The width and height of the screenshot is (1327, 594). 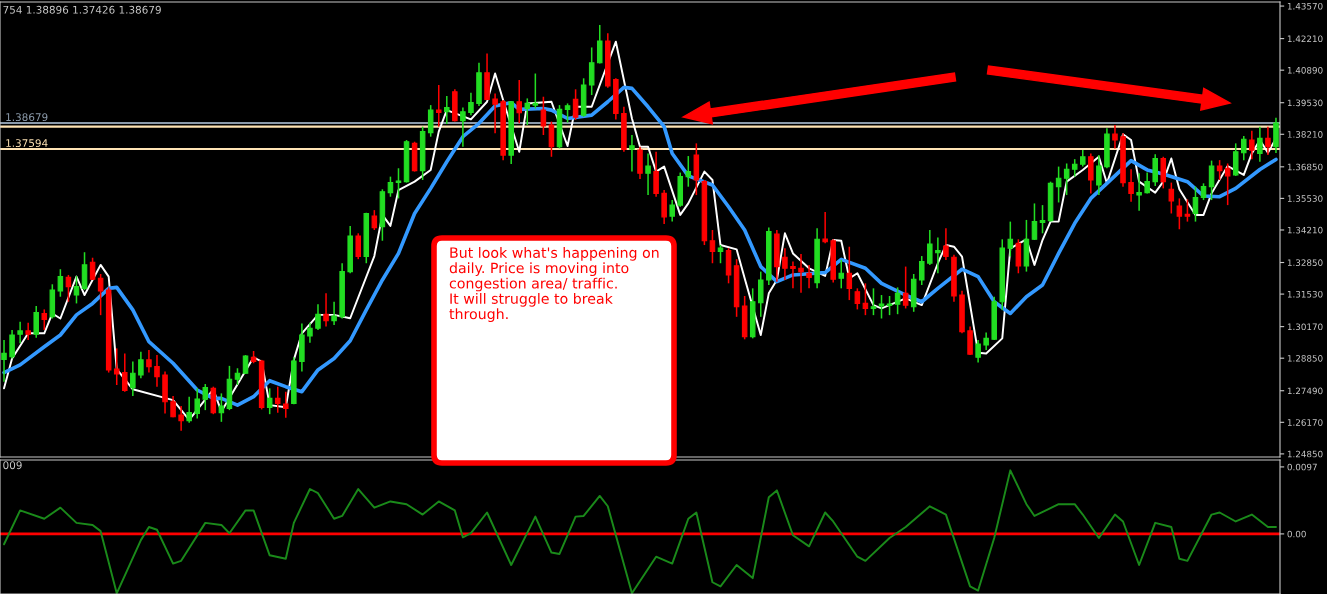 I want to click on y-tick-label: 1.27490, so click(x=1305, y=391).